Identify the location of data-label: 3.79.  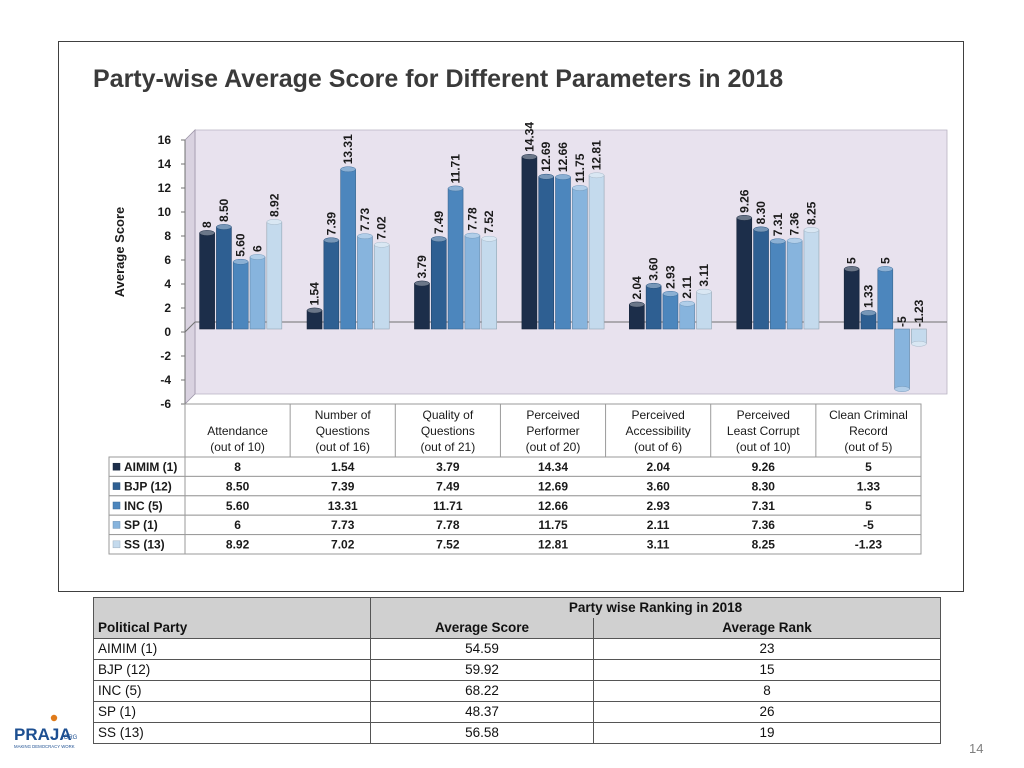
(422, 267).